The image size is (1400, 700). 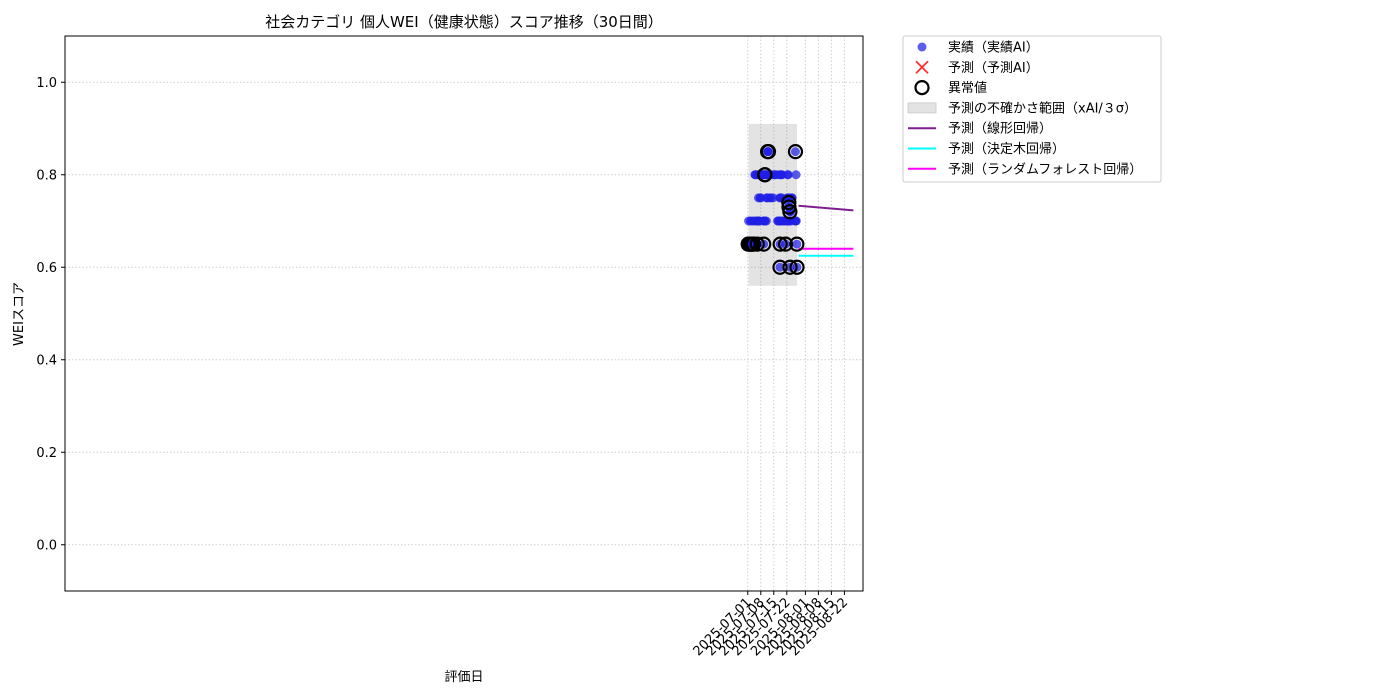 What do you see at coordinates (46, 545) in the screenshot?
I see `y-tick-label: 0.0` at bounding box center [46, 545].